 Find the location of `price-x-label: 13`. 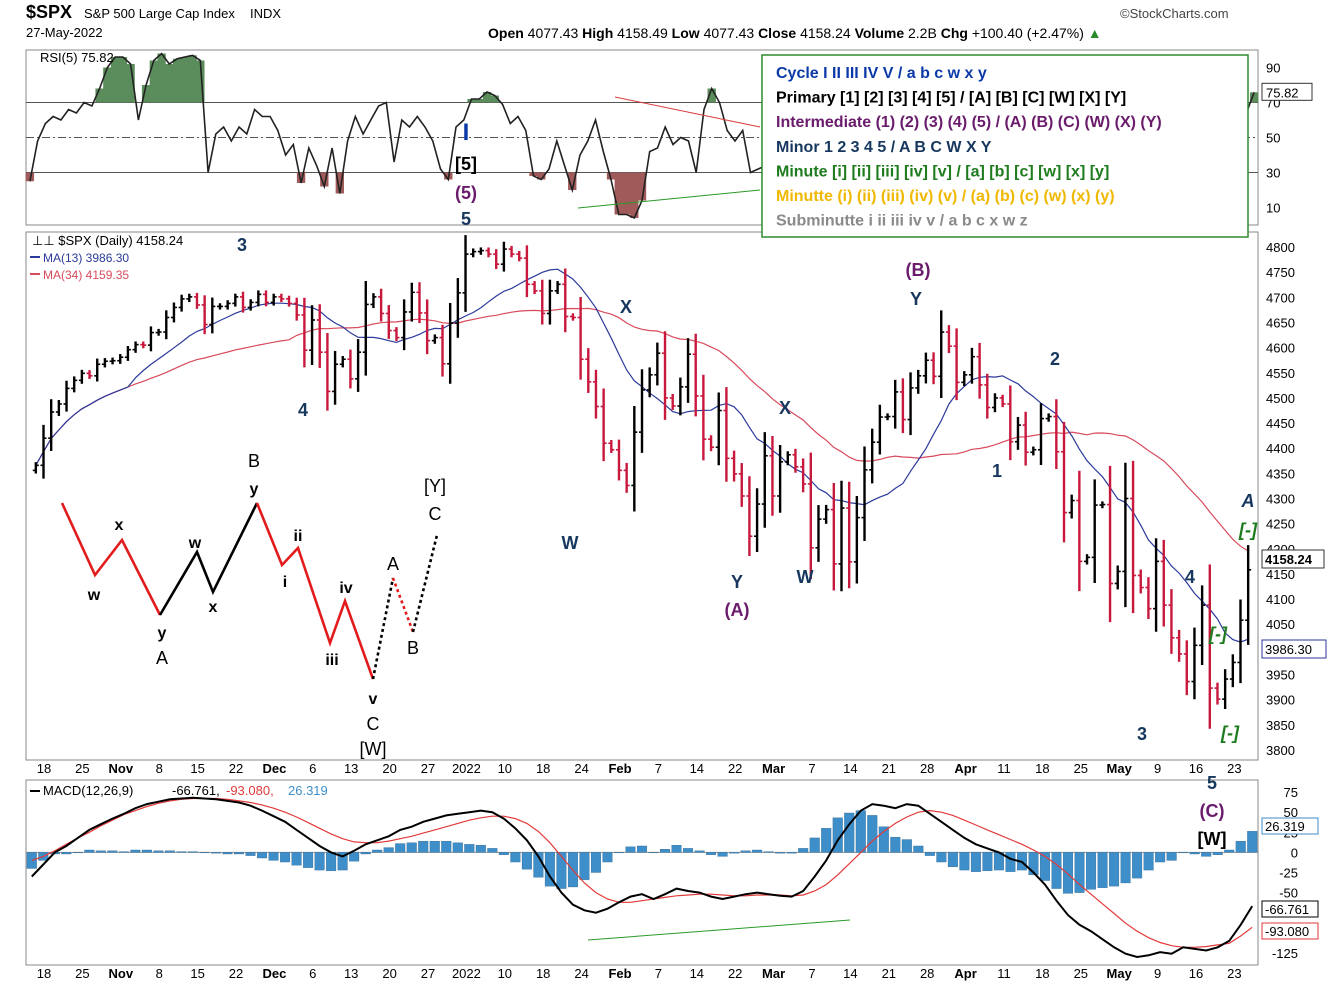

price-x-label: 13 is located at coordinates (351, 768).